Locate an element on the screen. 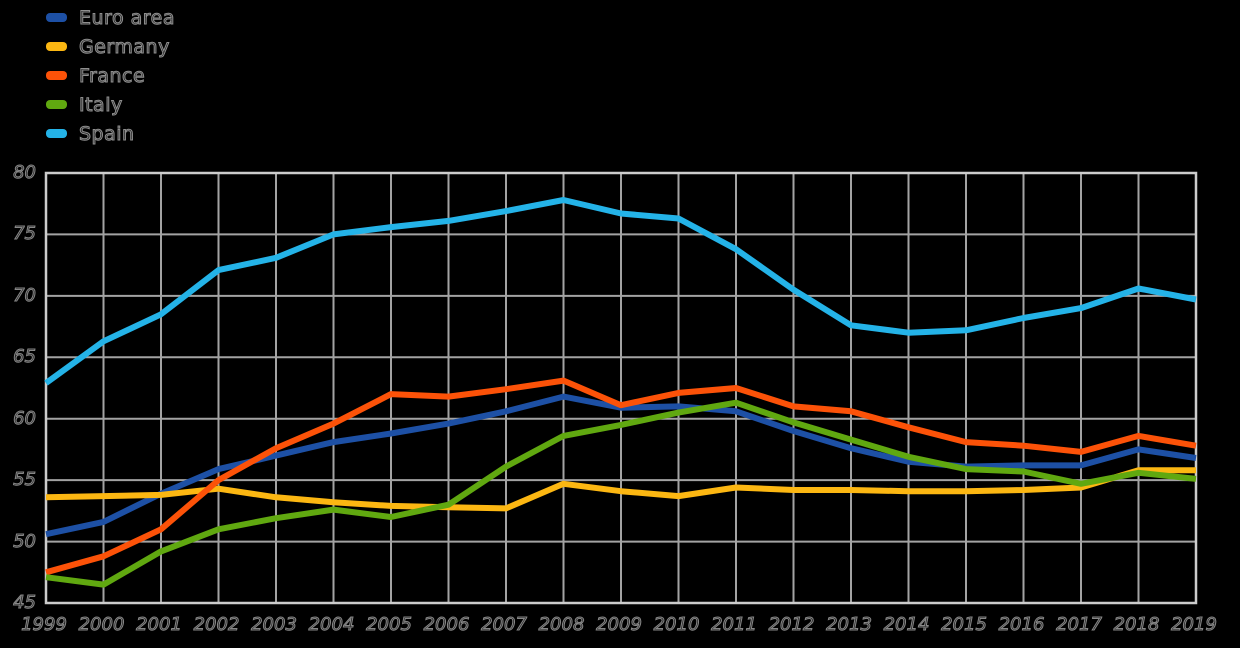 Image resolution: width=1240 pixels, height=648 pixels. legend-swatch-germany is located at coordinates (56, 46).